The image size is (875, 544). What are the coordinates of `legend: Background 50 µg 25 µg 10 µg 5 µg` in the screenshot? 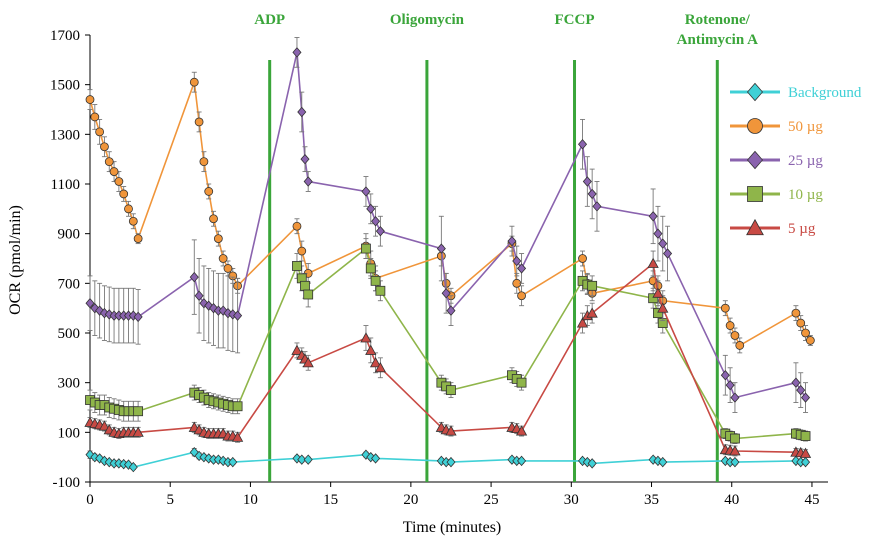 It's located at (796, 159).